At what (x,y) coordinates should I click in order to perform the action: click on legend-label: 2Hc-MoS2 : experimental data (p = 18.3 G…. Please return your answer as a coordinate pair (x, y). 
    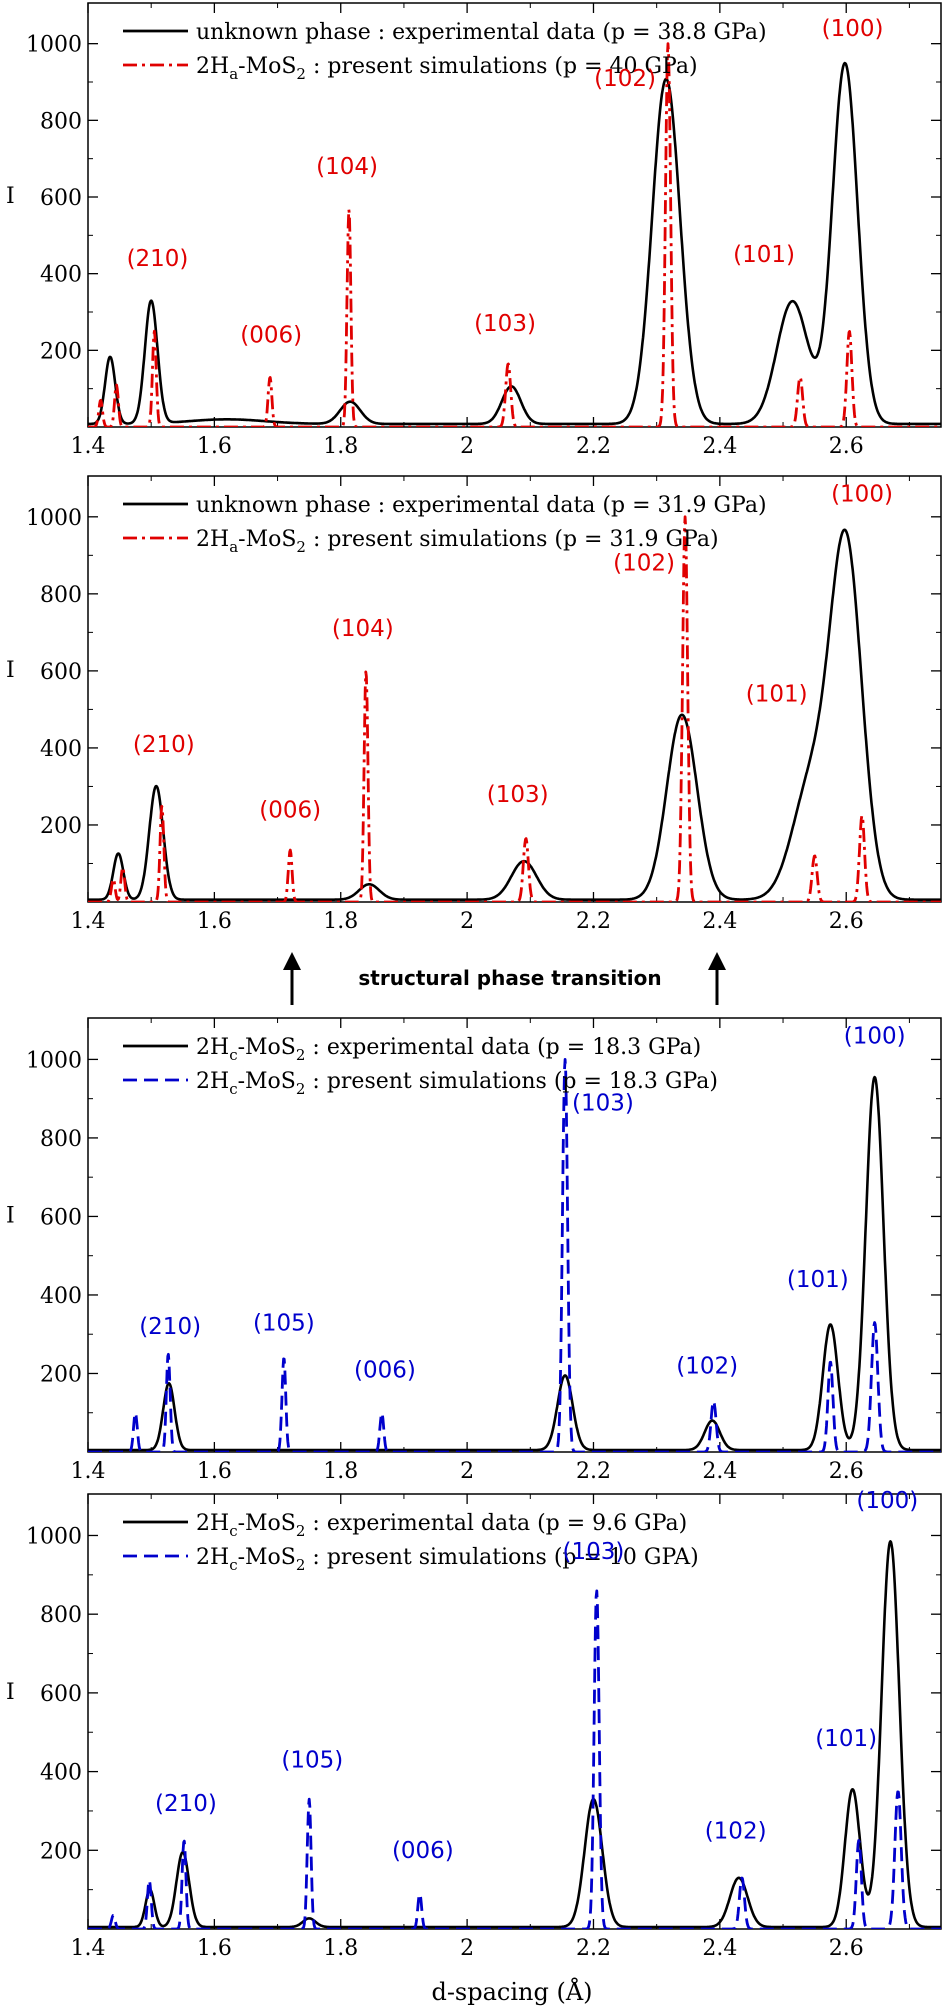
    Looking at the image, I should click on (448, 1049).